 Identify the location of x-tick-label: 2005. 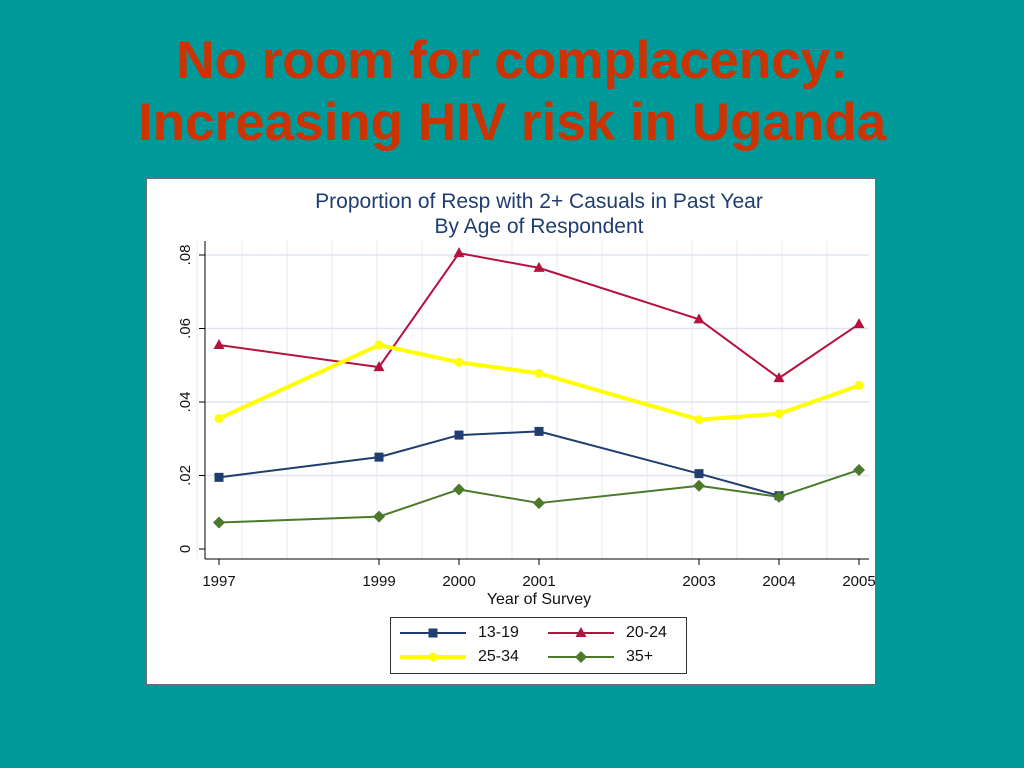
(858, 581).